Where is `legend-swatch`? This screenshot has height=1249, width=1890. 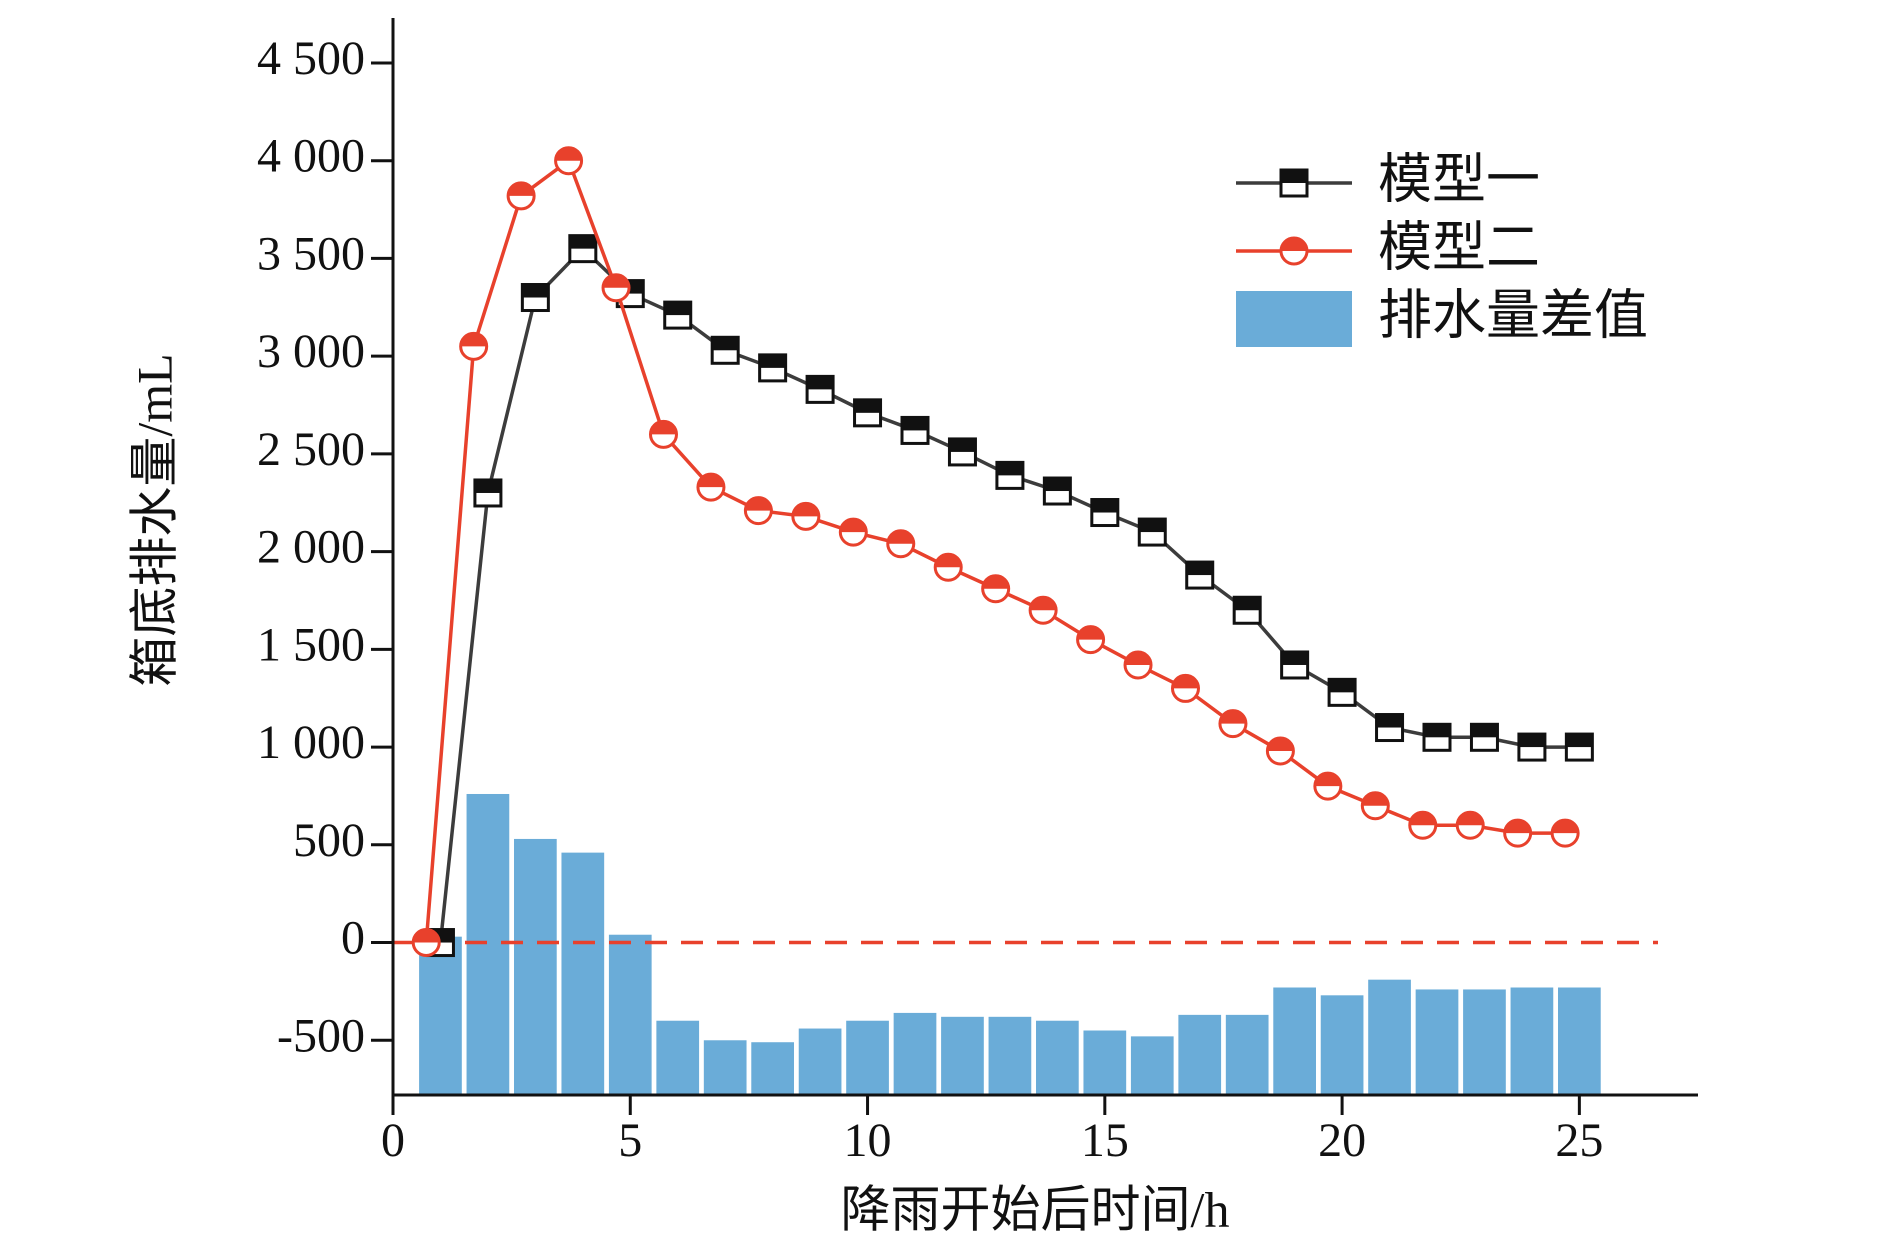
legend-swatch is located at coordinates (1294, 319).